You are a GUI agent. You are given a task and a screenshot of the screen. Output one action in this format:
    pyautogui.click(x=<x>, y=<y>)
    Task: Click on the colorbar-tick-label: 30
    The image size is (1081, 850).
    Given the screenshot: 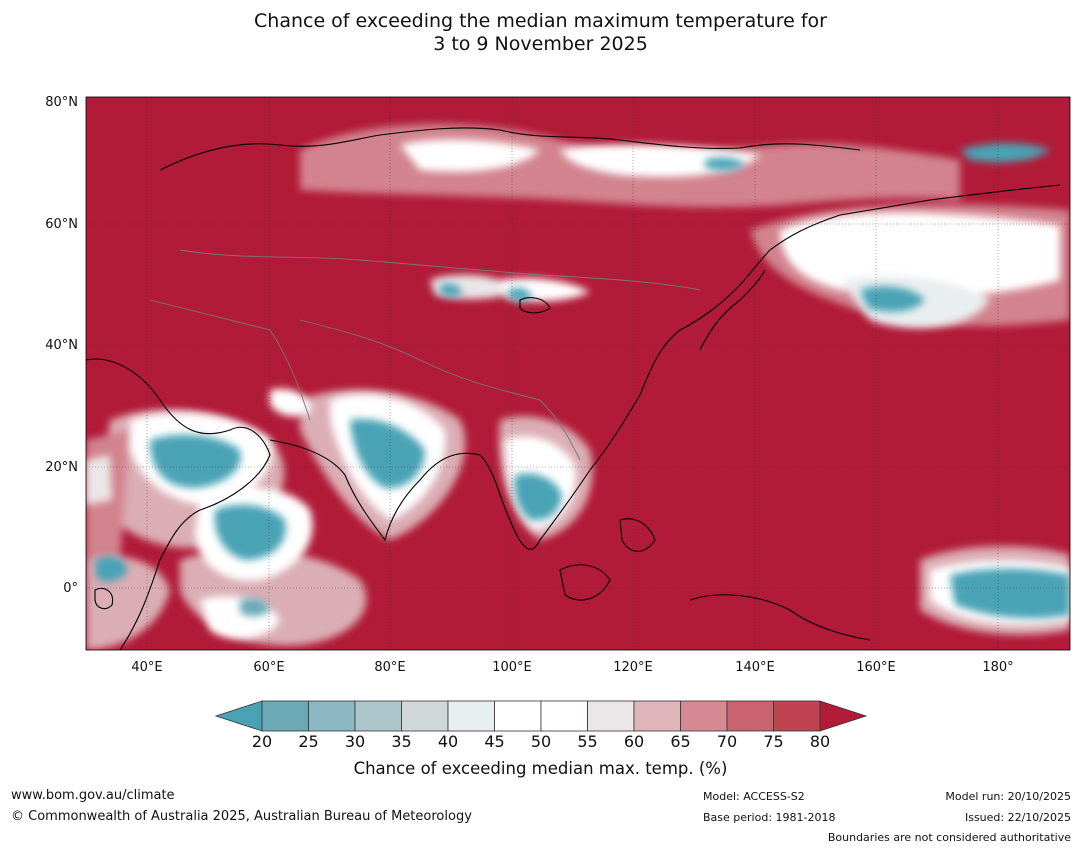 What is the action you would take?
    pyautogui.click(x=355, y=741)
    